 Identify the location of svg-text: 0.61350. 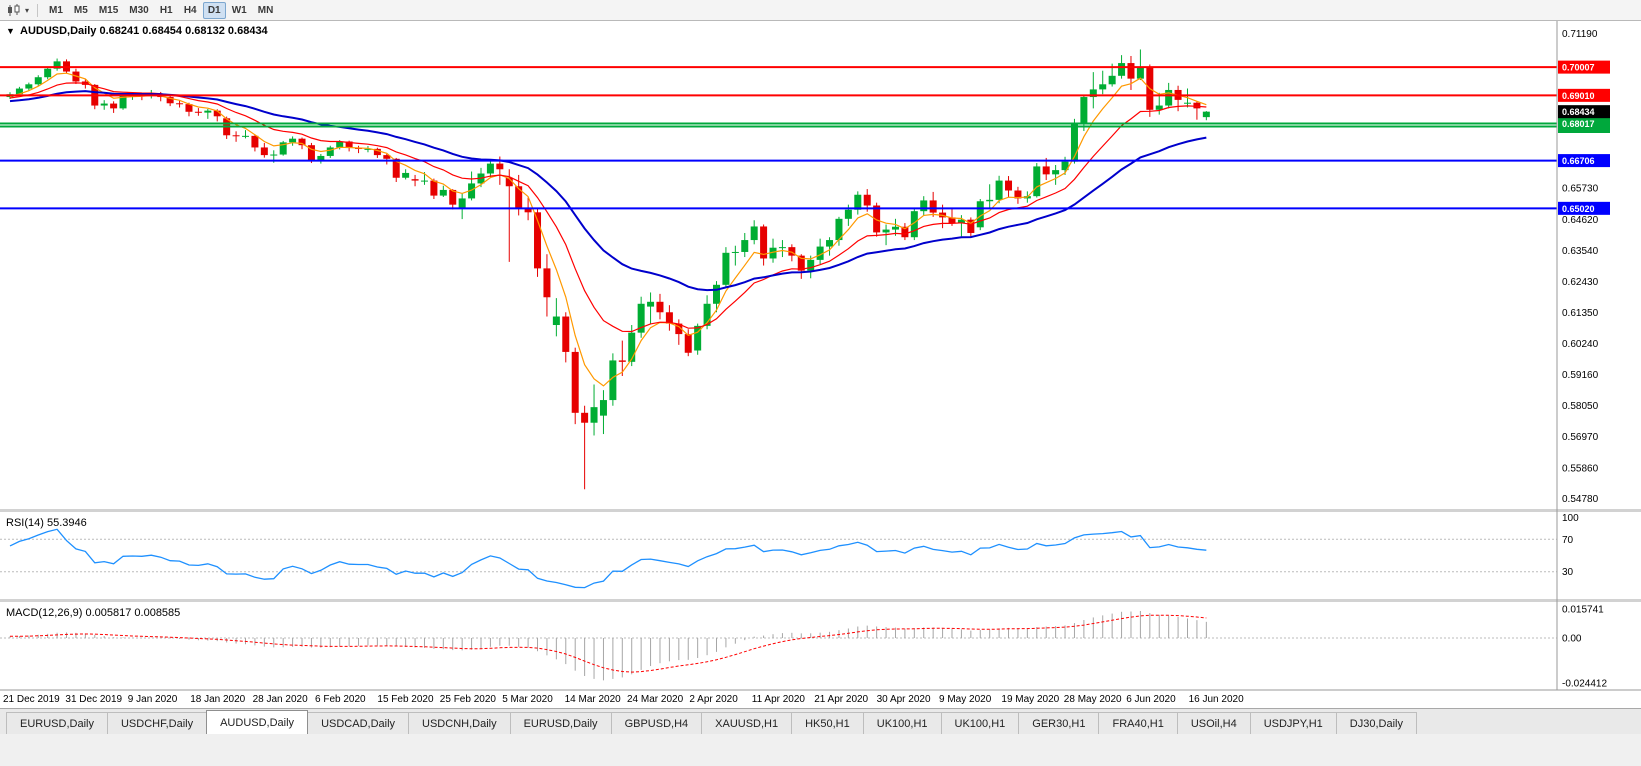
(1580, 313).